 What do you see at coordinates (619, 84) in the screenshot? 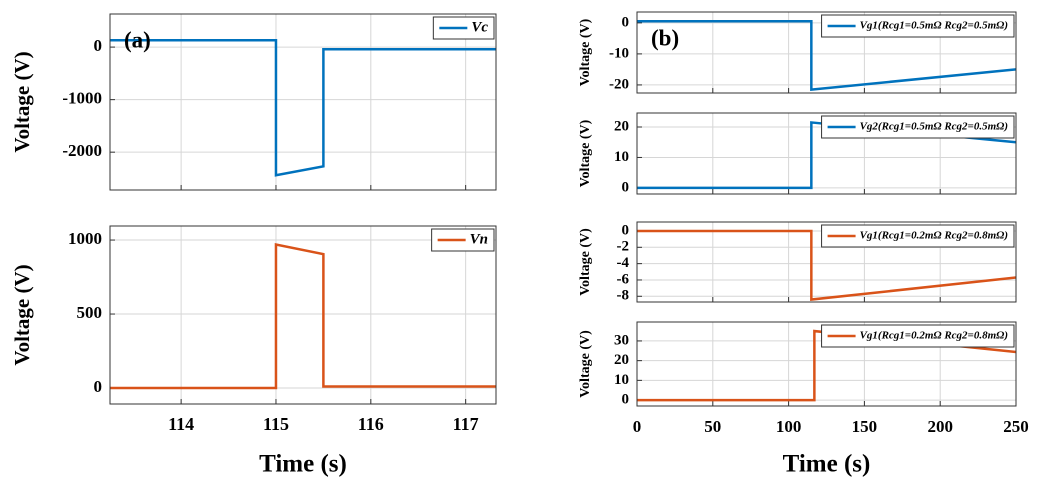
I see `y-tick-label: -20` at bounding box center [619, 84].